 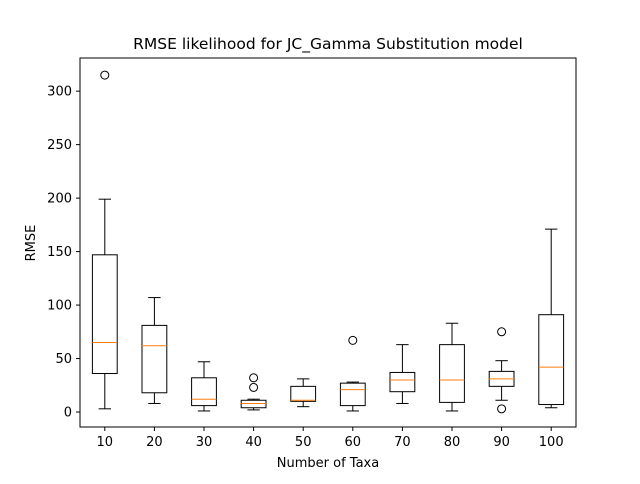 What do you see at coordinates (59, 92) in the screenshot?
I see `y-tick-label: 300` at bounding box center [59, 92].